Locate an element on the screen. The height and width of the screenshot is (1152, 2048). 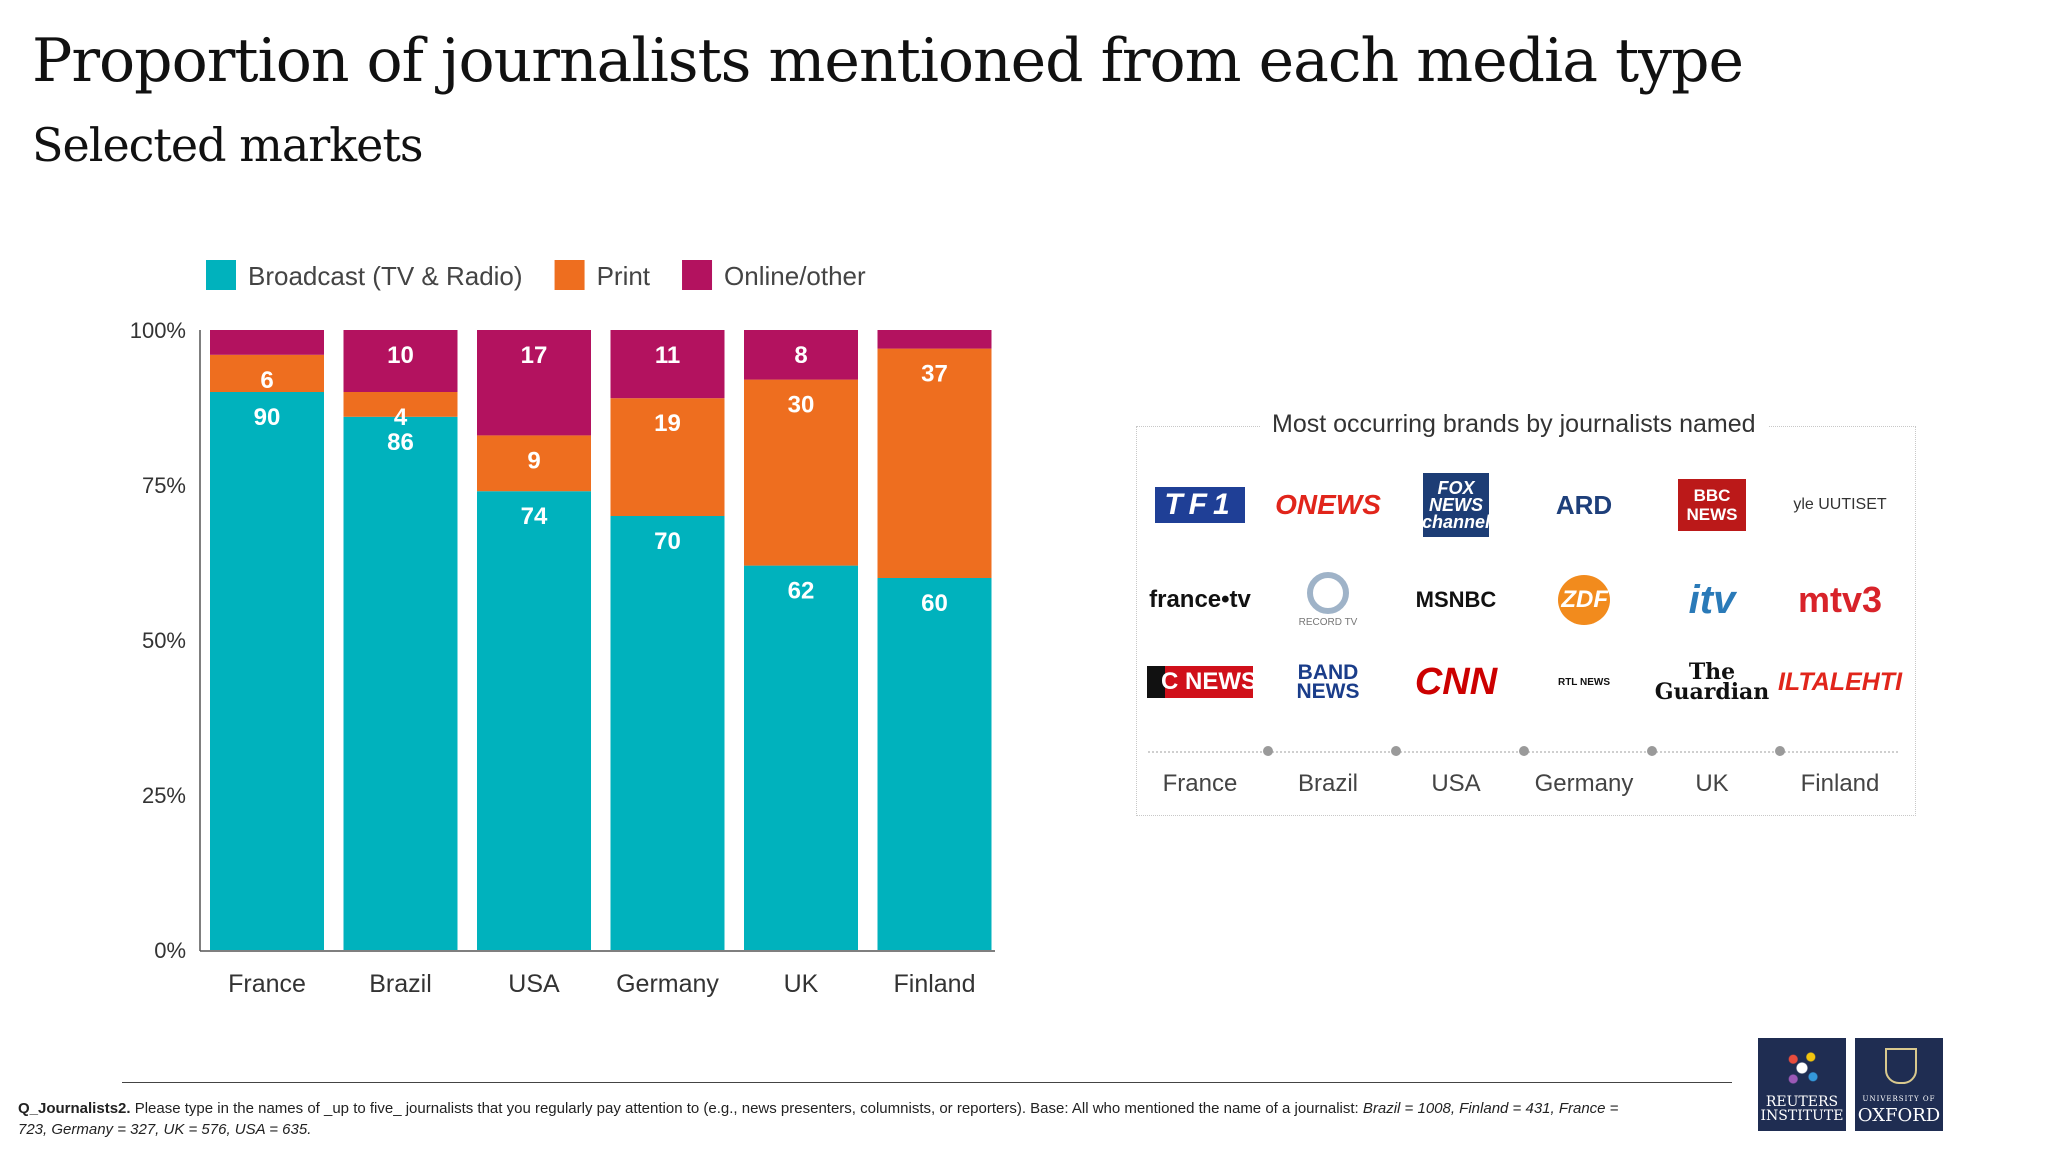
brand-cnews-logo: C NEWS is located at coordinates (1200, 682).